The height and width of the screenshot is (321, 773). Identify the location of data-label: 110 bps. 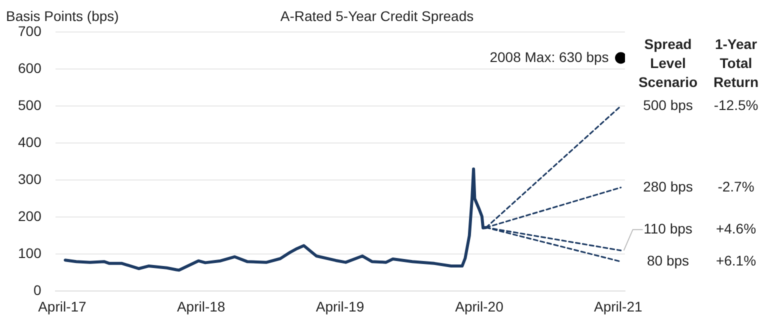
(668, 228).